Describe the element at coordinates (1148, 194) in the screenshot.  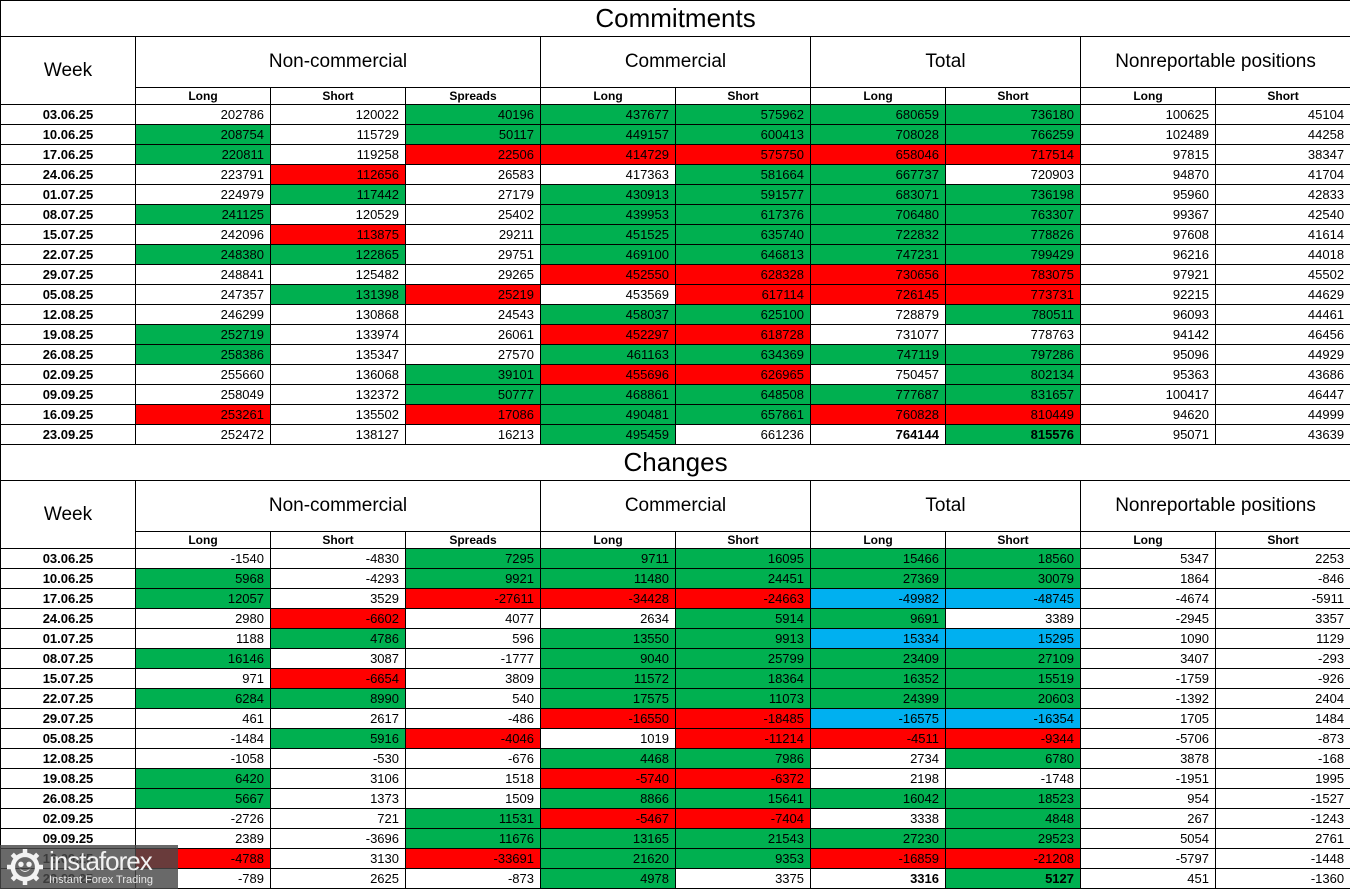
I see `data-cell: 95960` at that location.